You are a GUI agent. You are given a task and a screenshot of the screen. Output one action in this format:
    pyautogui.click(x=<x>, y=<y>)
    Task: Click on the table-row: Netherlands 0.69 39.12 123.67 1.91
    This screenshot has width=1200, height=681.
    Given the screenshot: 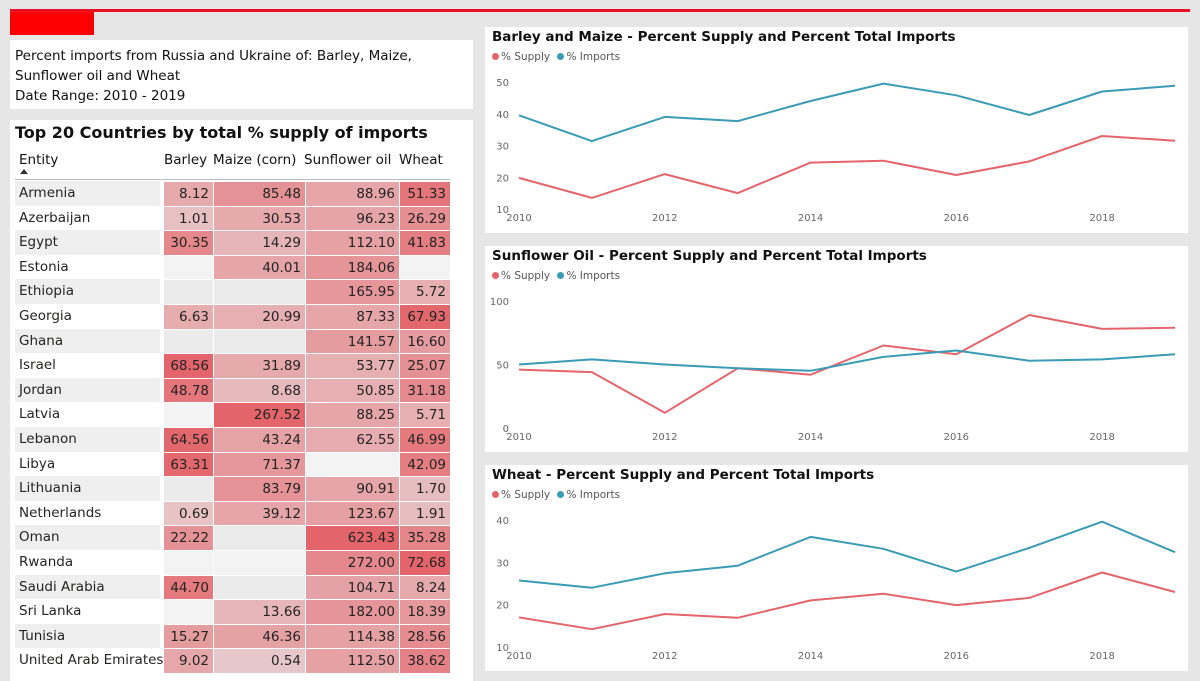 What is the action you would take?
    pyautogui.click(x=232, y=513)
    